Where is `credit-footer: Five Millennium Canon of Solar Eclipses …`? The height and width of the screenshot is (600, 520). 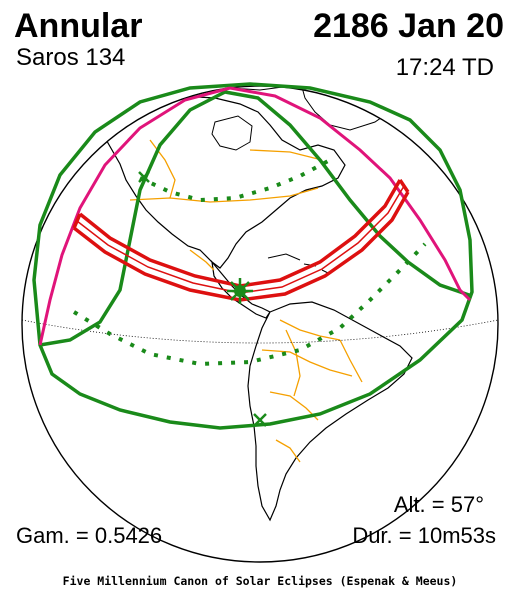 credit-footer: Five Millennium Canon of Solar Eclipses … is located at coordinates (260, 581).